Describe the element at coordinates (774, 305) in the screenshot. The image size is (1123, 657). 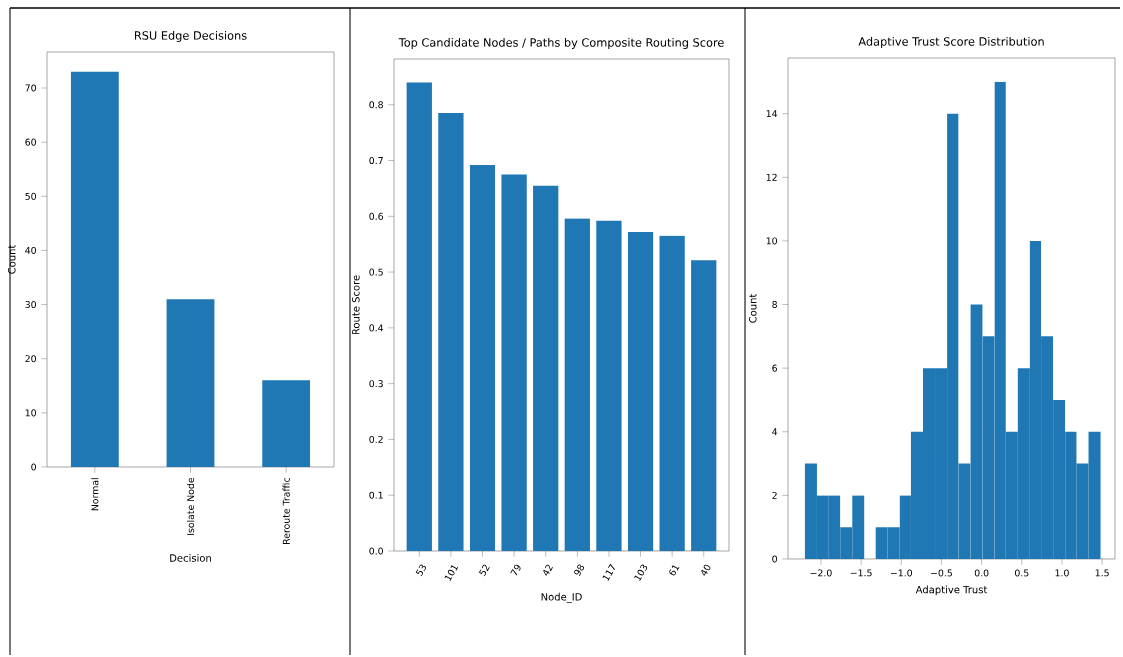
I see `y-tick-label: 8` at that location.